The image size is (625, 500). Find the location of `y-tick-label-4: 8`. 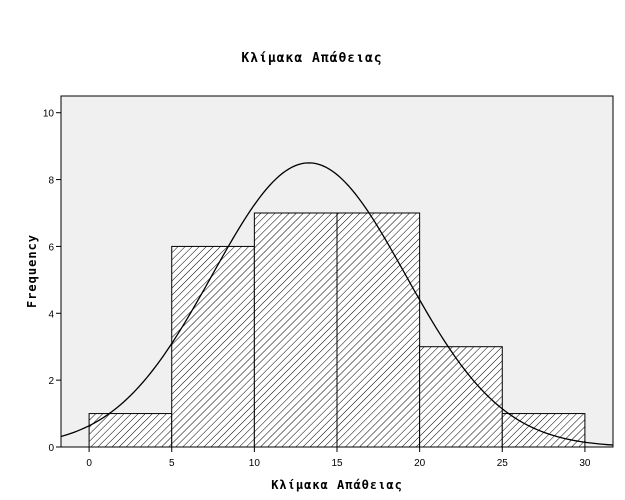

y-tick-label-4: 8 is located at coordinates (51, 181).